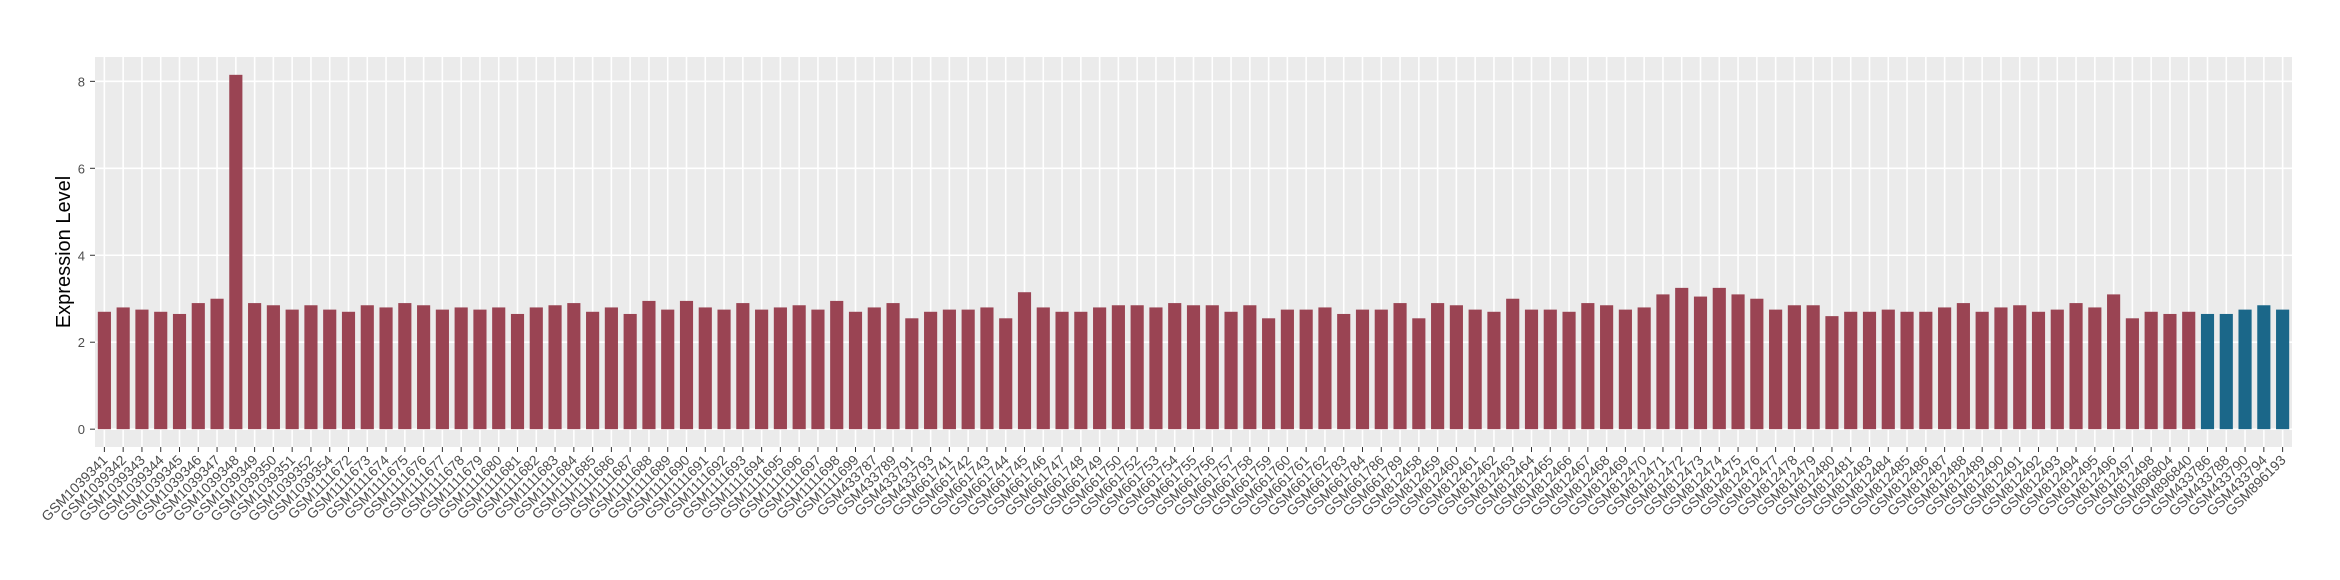  I want to click on y-tick-label: 2, so click(81, 342).